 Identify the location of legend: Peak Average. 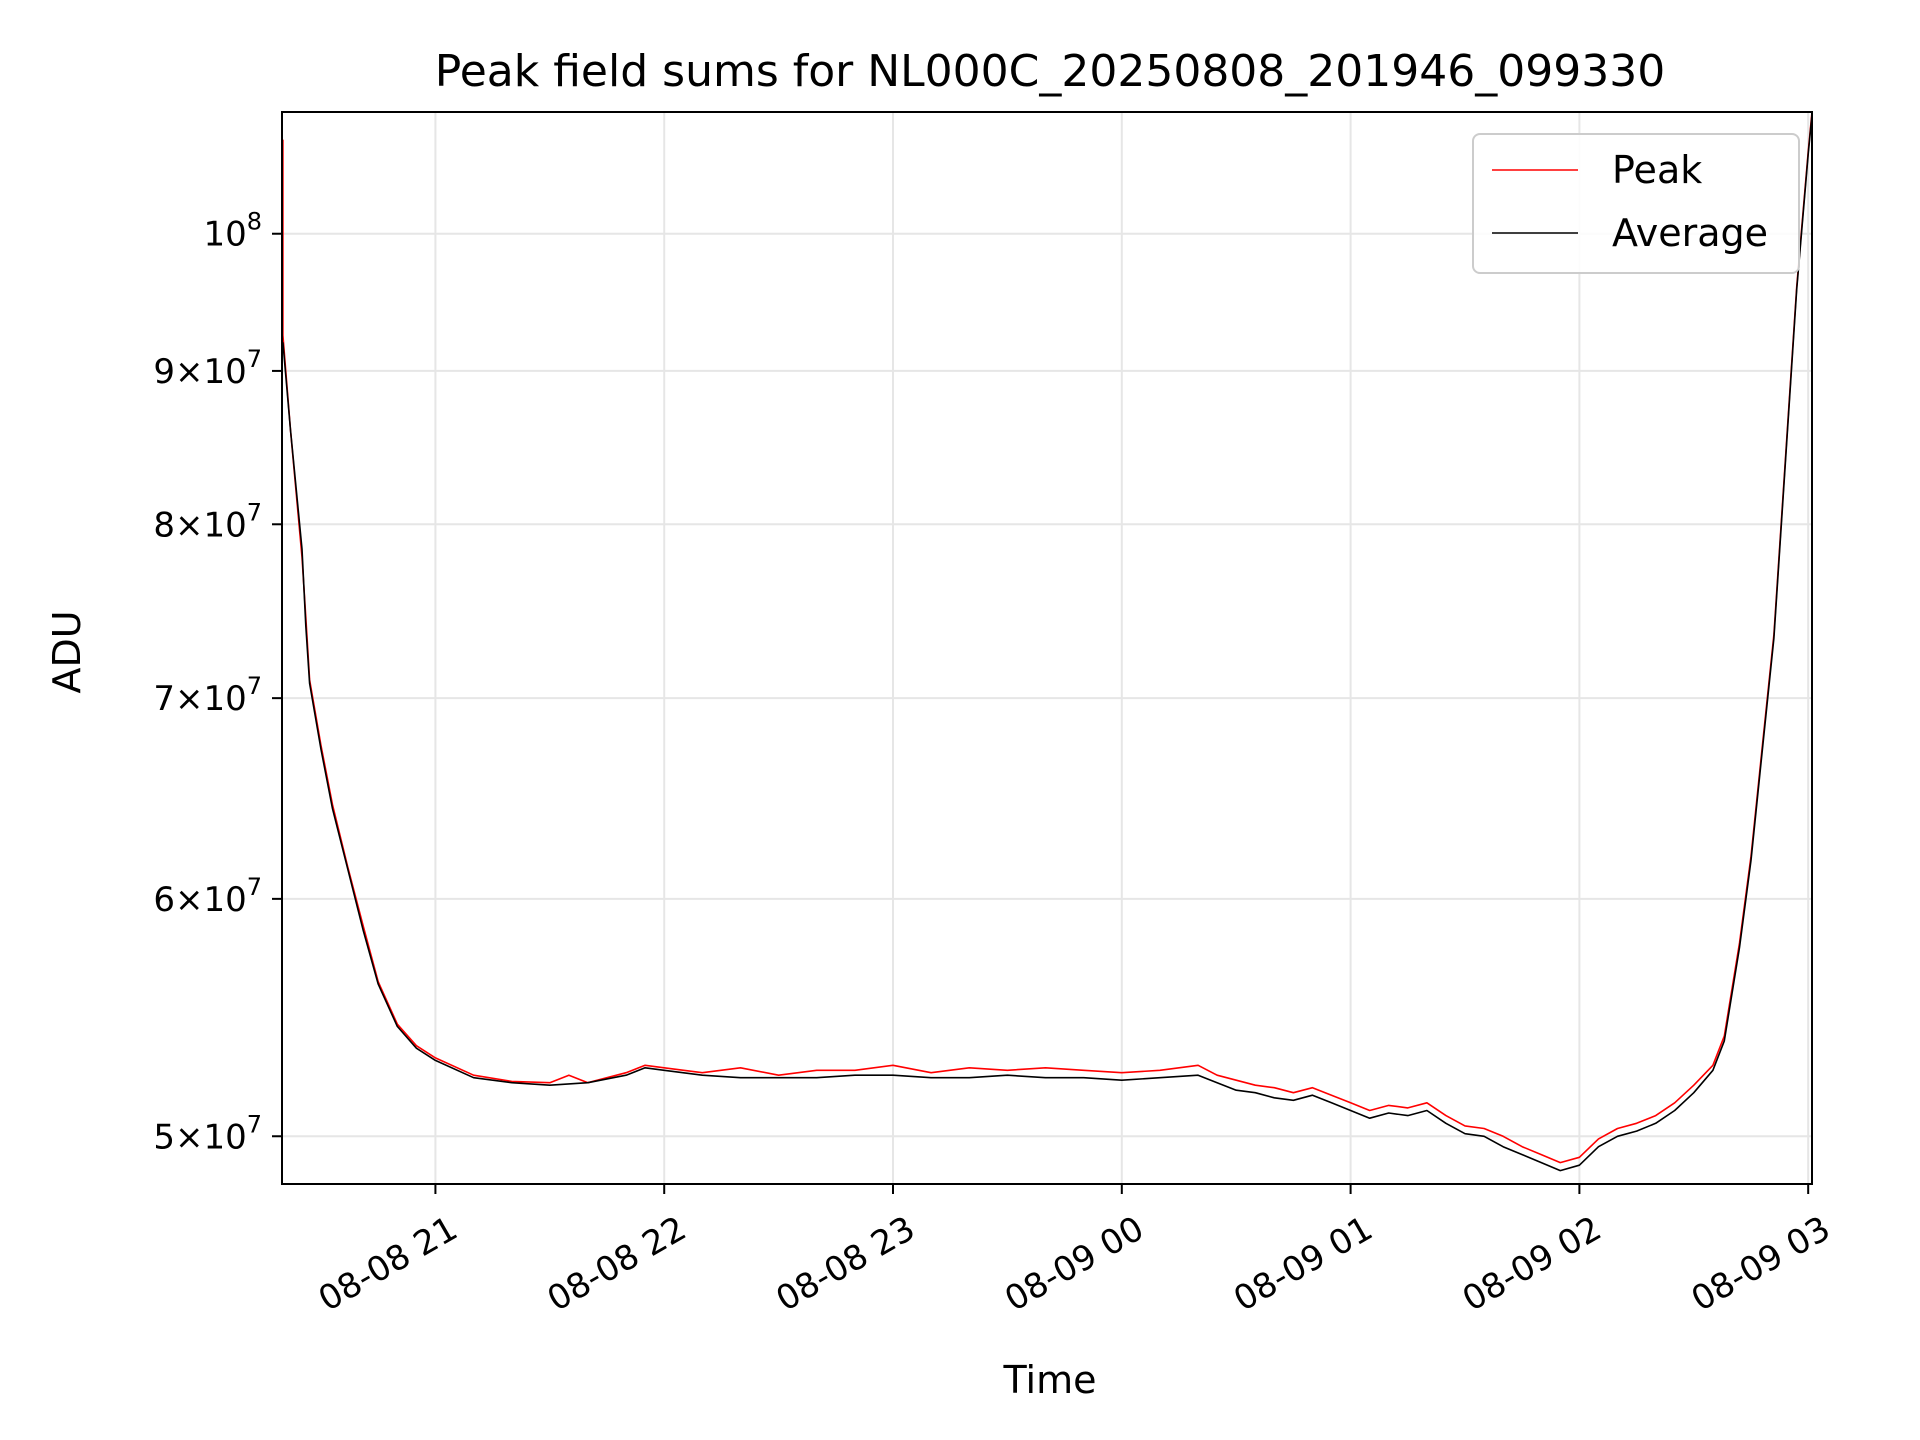
(1636, 203).